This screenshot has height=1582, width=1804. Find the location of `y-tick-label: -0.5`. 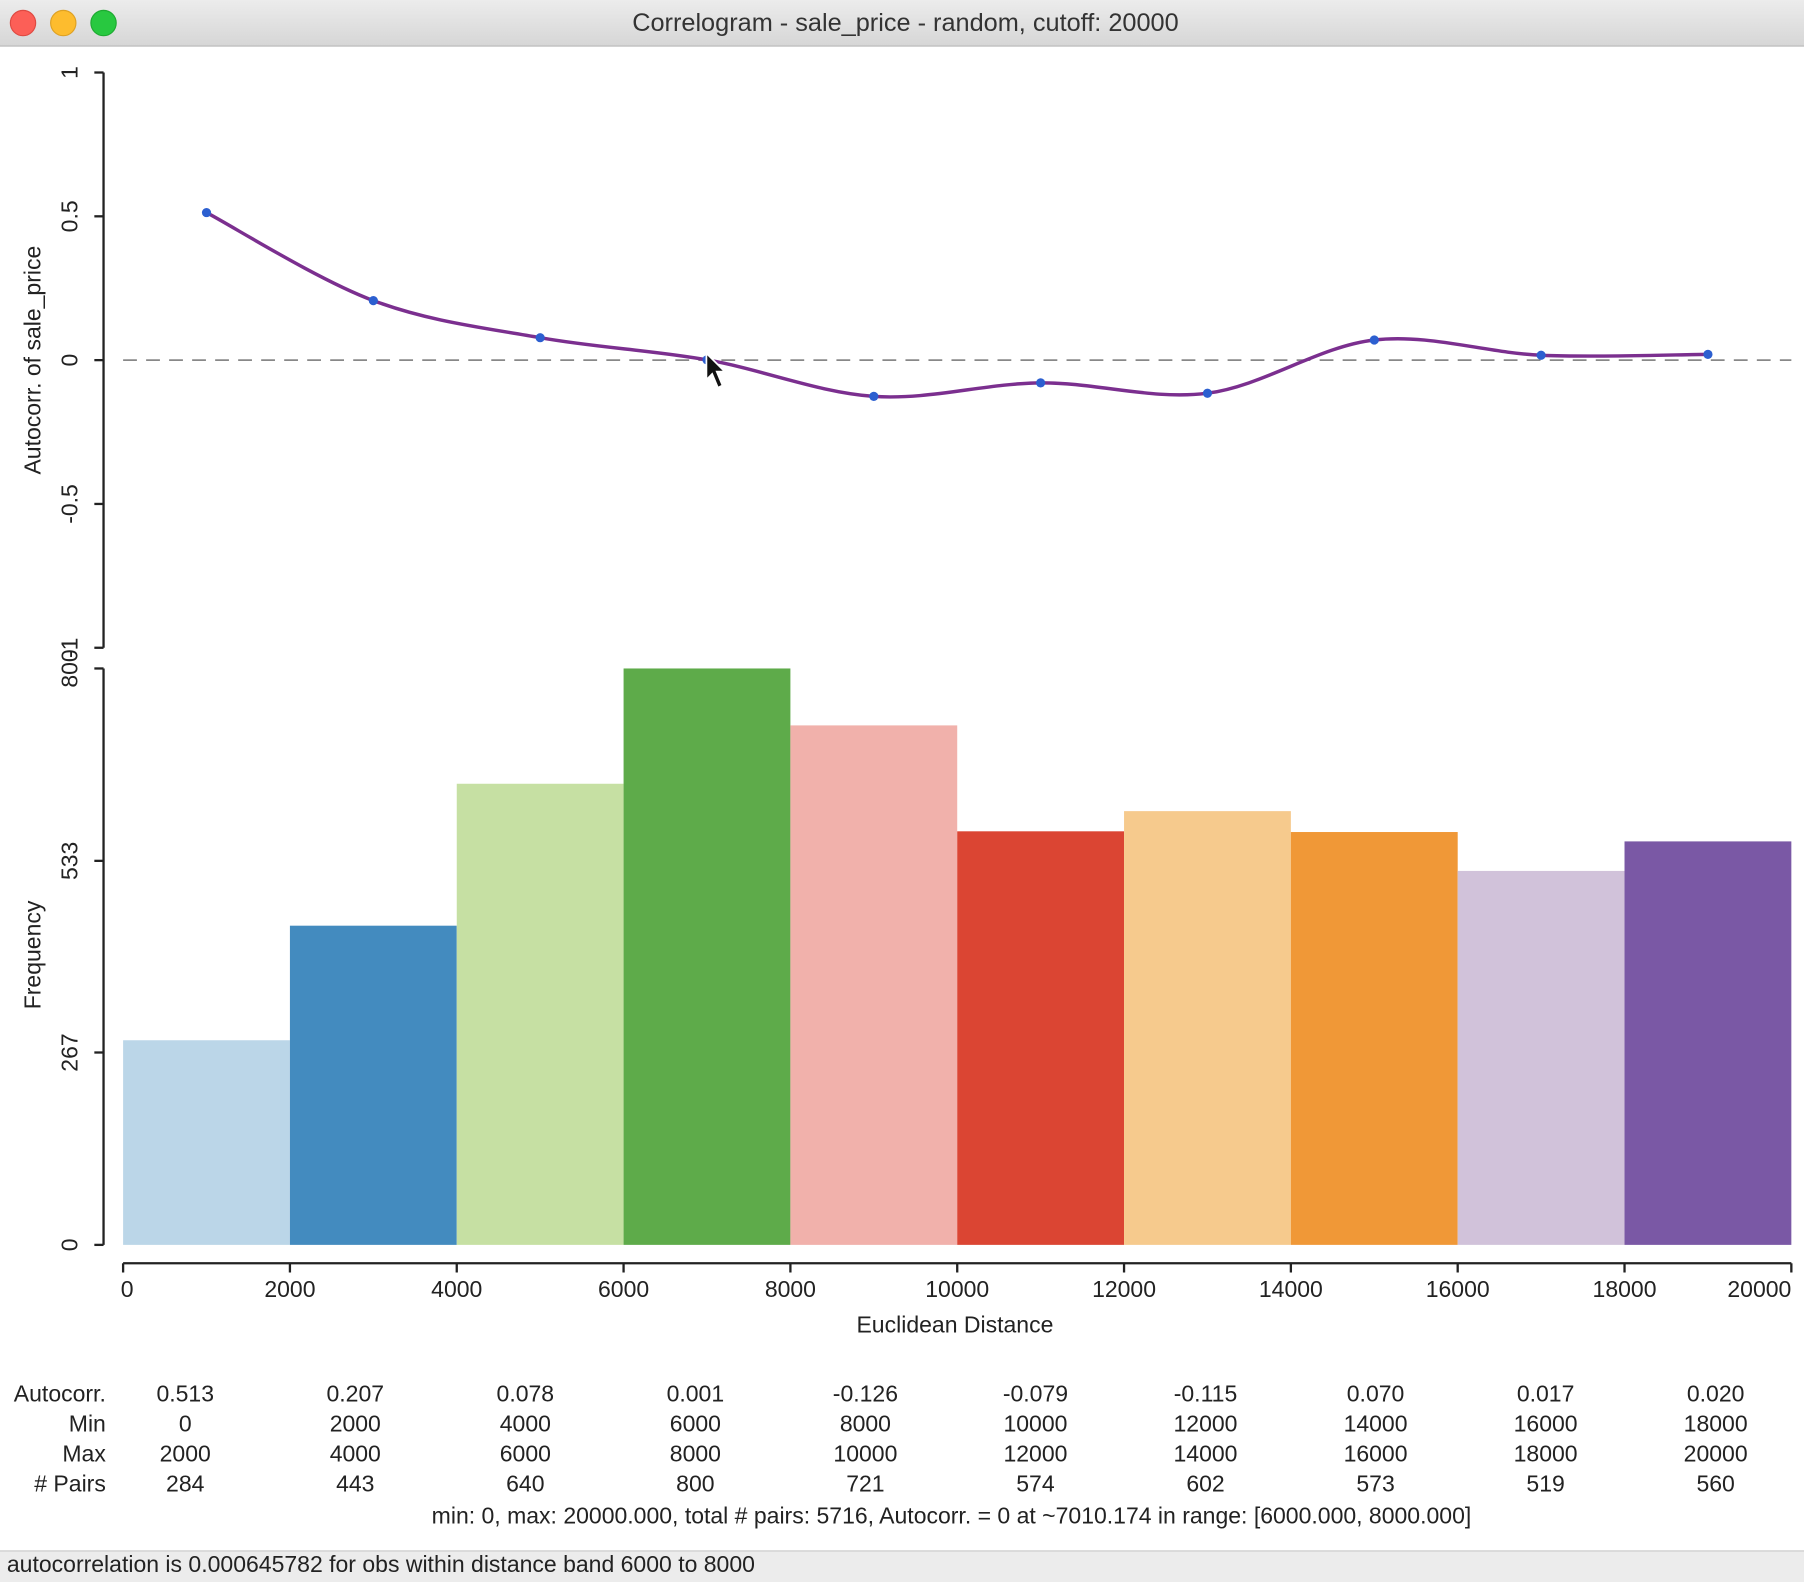

y-tick-label: -0.5 is located at coordinates (69, 504).